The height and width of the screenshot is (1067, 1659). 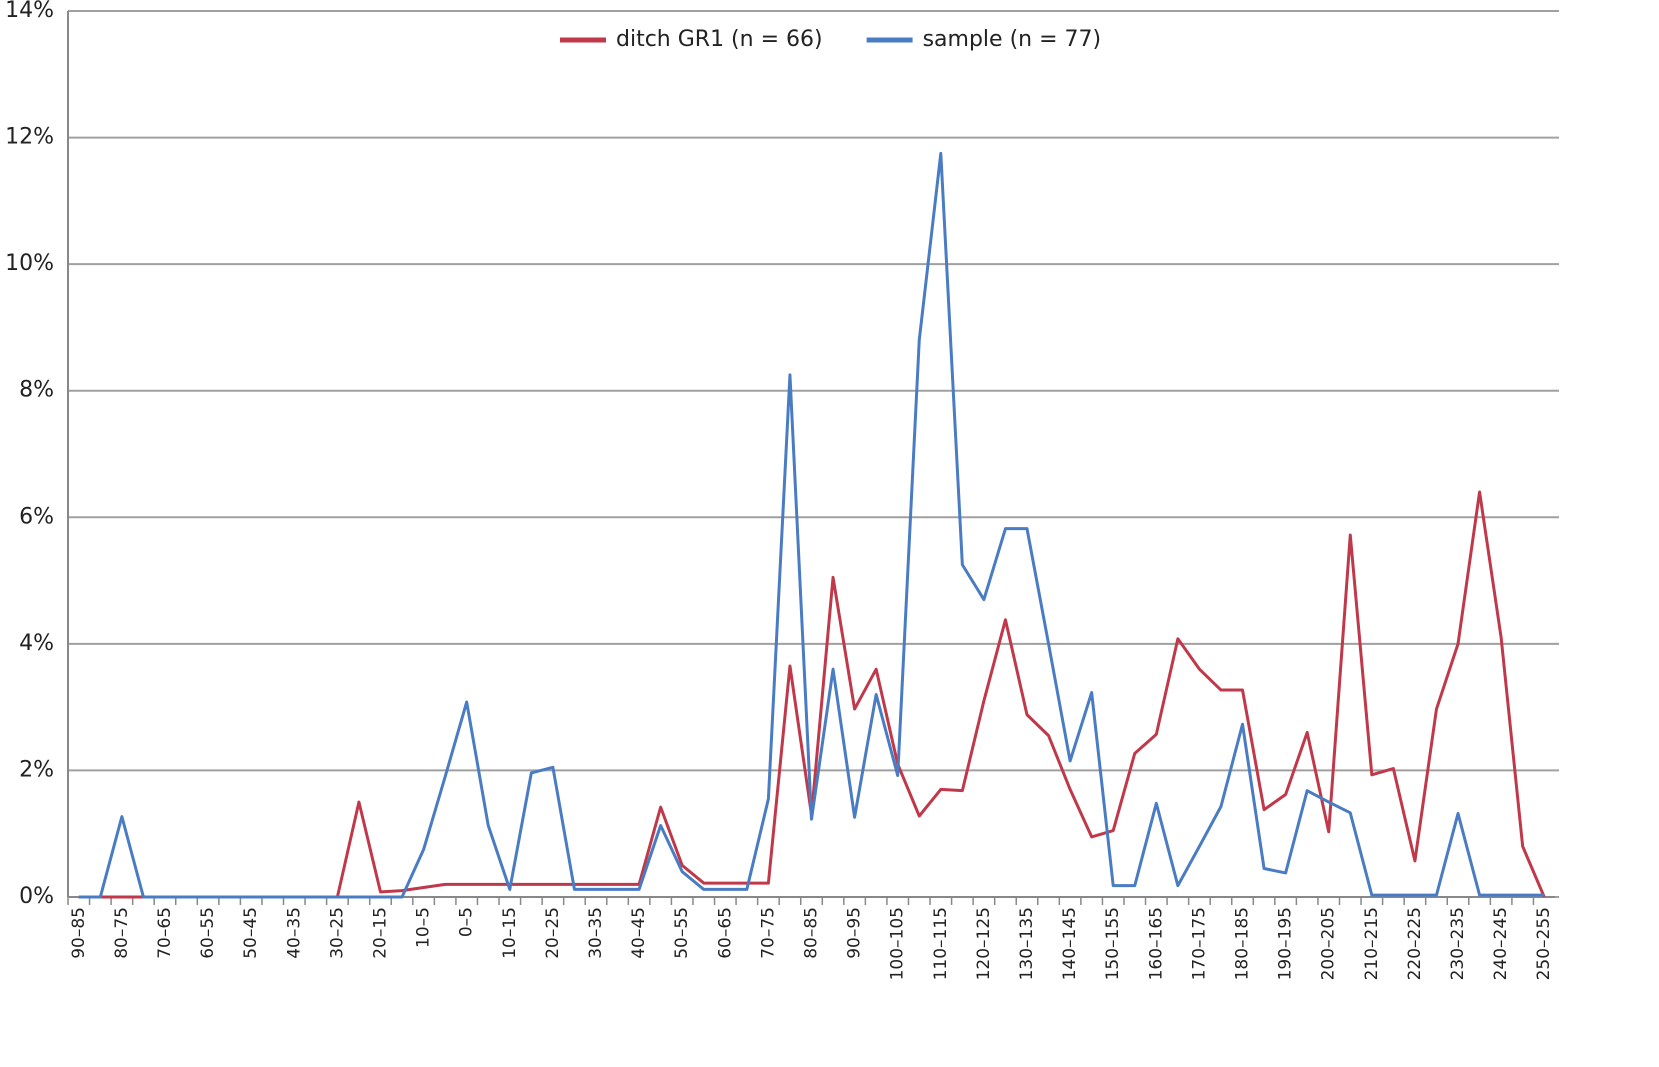 I want to click on y-tick-label: 4%, so click(x=36, y=643).